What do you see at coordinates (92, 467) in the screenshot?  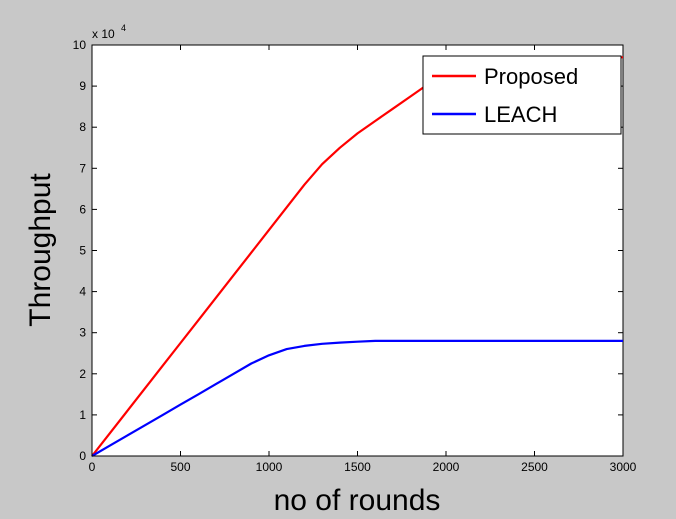 I see `x-tick-label: 0` at bounding box center [92, 467].